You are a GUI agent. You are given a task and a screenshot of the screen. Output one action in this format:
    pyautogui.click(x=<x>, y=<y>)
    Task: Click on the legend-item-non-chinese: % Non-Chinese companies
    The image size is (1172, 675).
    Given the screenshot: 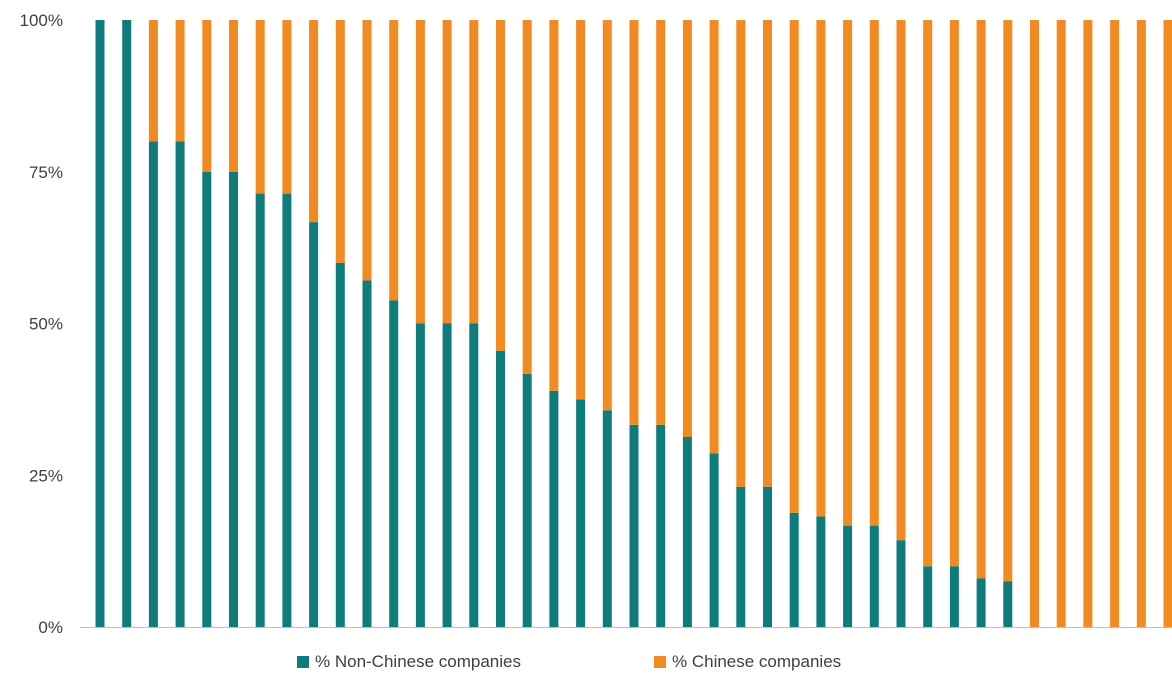 What is the action you would take?
    pyautogui.click(x=409, y=662)
    